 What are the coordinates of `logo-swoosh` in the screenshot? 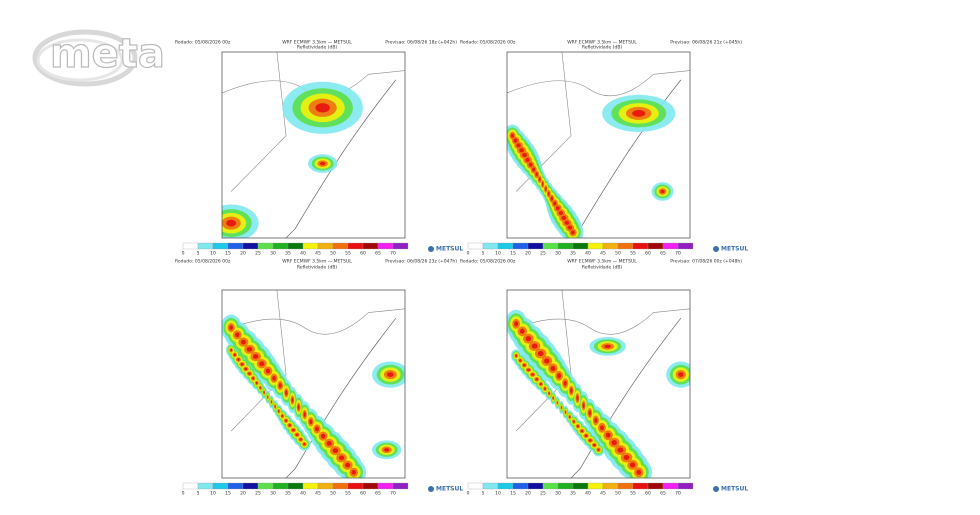 It's located at (85, 58).